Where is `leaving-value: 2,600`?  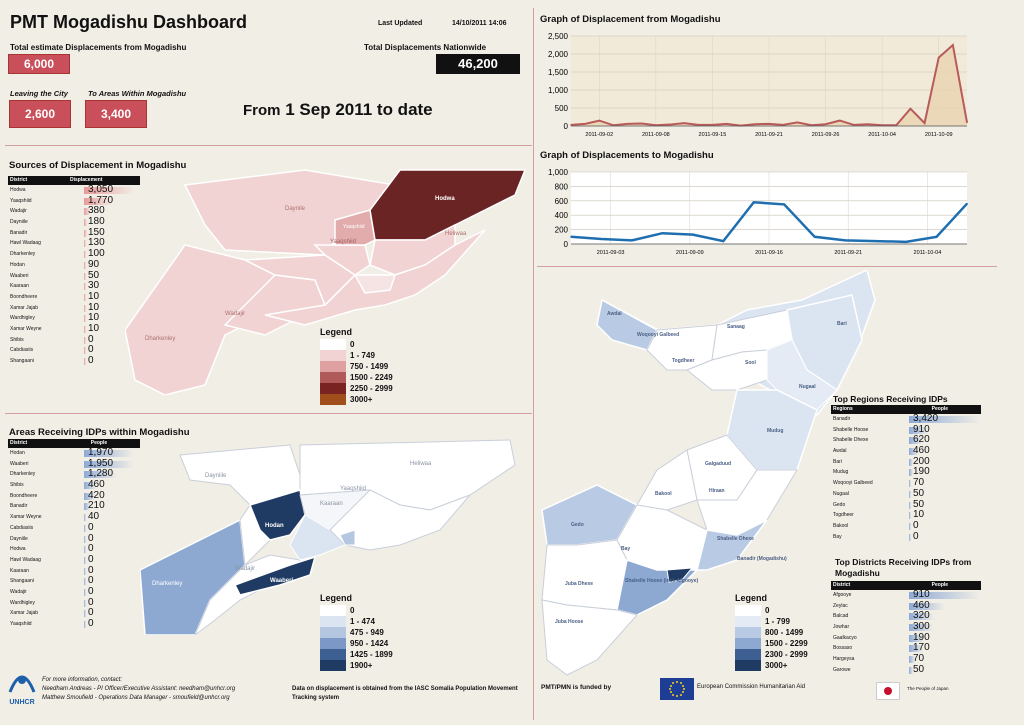
leaving-value: 2,600 is located at coordinates (40, 114).